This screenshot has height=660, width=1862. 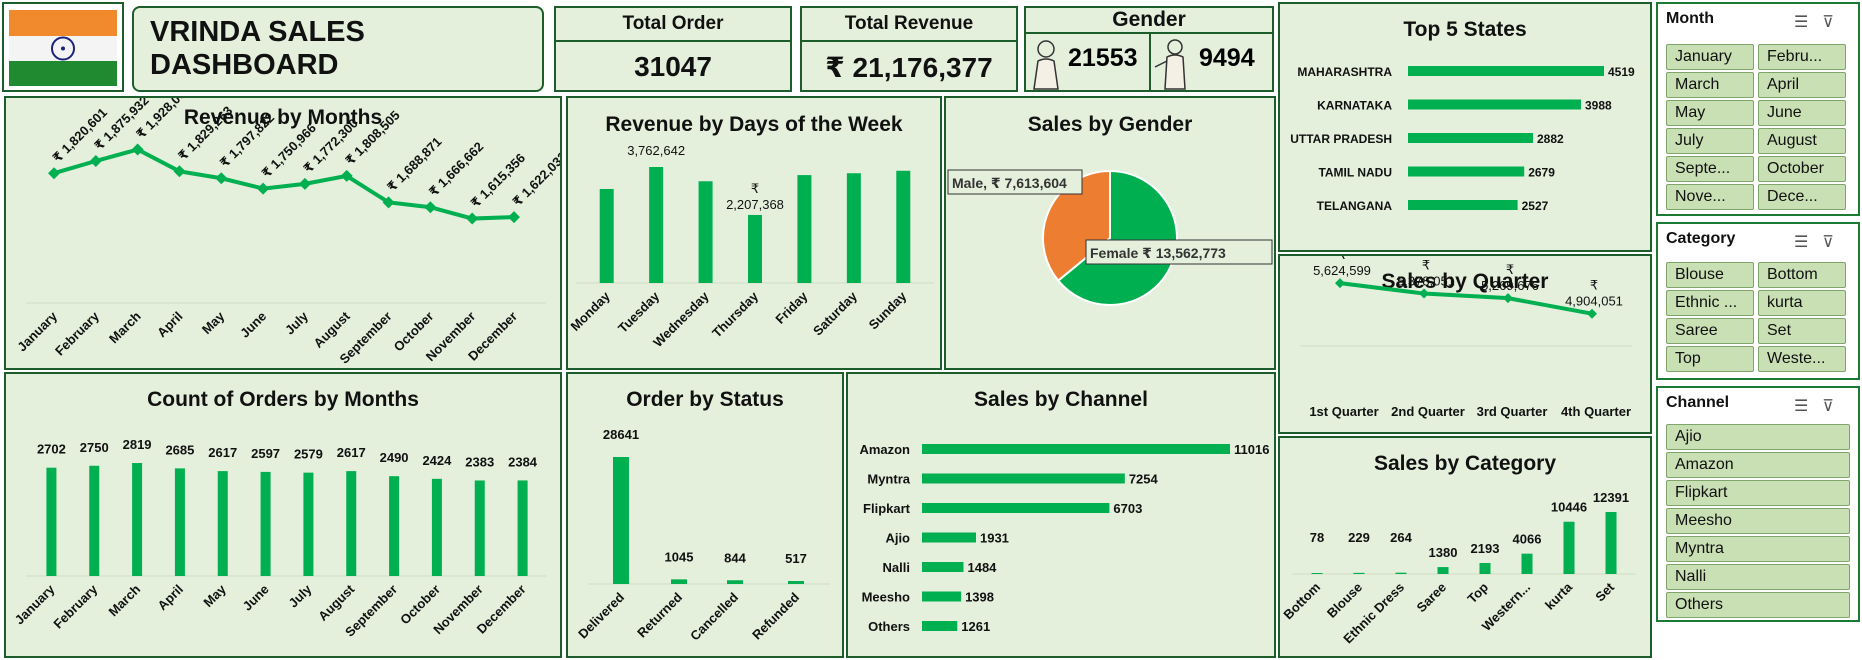 I want to click on tick-label: Saree, so click(x=1431, y=598).